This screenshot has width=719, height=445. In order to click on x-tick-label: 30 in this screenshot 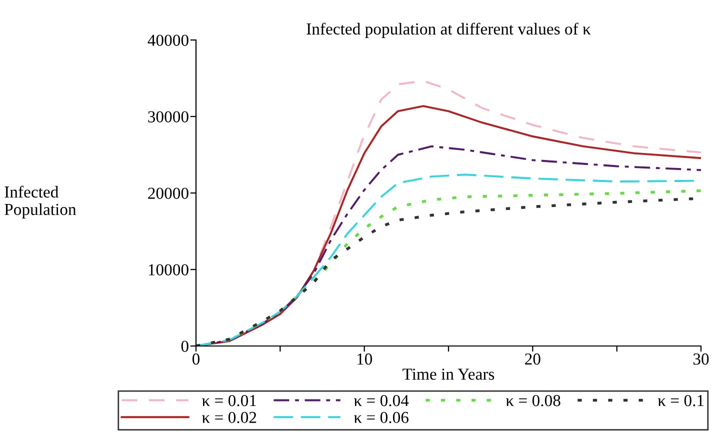, I will do `click(701, 359)`.